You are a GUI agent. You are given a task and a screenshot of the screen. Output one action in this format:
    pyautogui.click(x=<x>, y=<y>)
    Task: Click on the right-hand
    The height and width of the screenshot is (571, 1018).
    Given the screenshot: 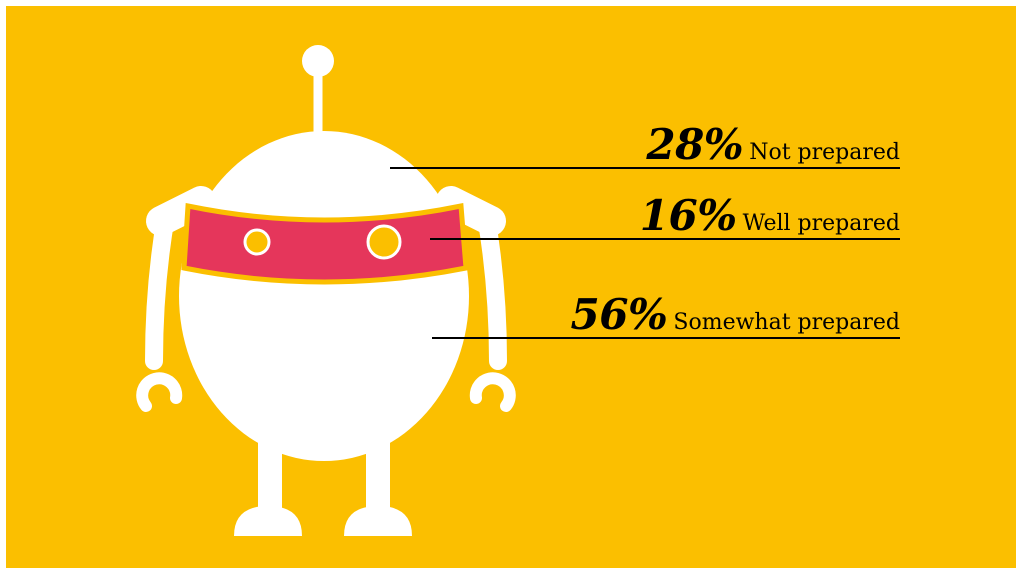 What is the action you would take?
    pyautogui.click(x=492, y=392)
    